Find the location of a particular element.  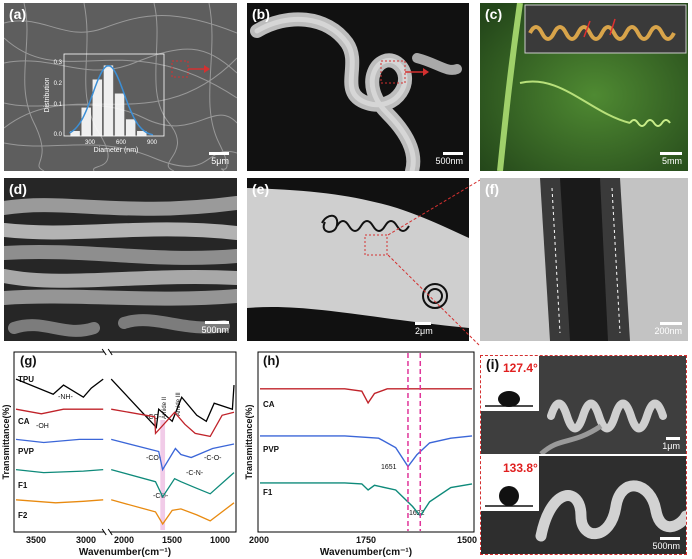

panel-label: (d) is located at coordinates (18, 189).